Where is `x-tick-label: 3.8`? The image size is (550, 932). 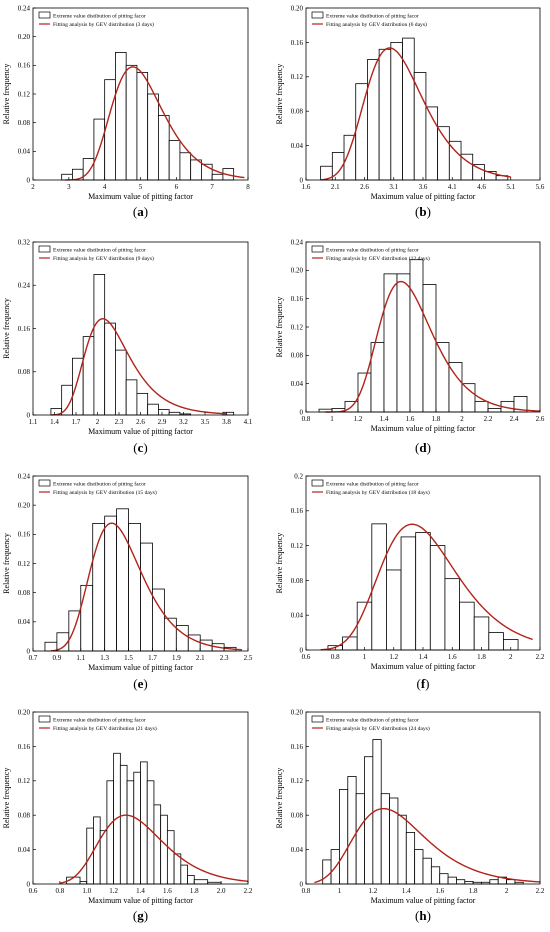
x-tick-label: 3.8 is located at coordinates (226, 422).